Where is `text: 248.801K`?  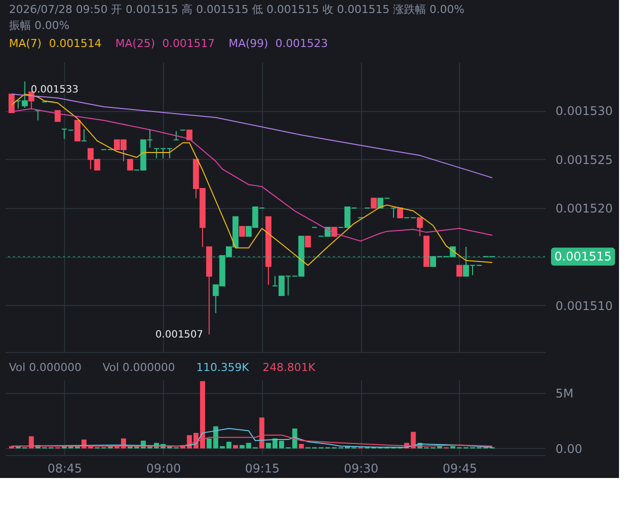
text: 248.801K is located at coordinates (289, 367).